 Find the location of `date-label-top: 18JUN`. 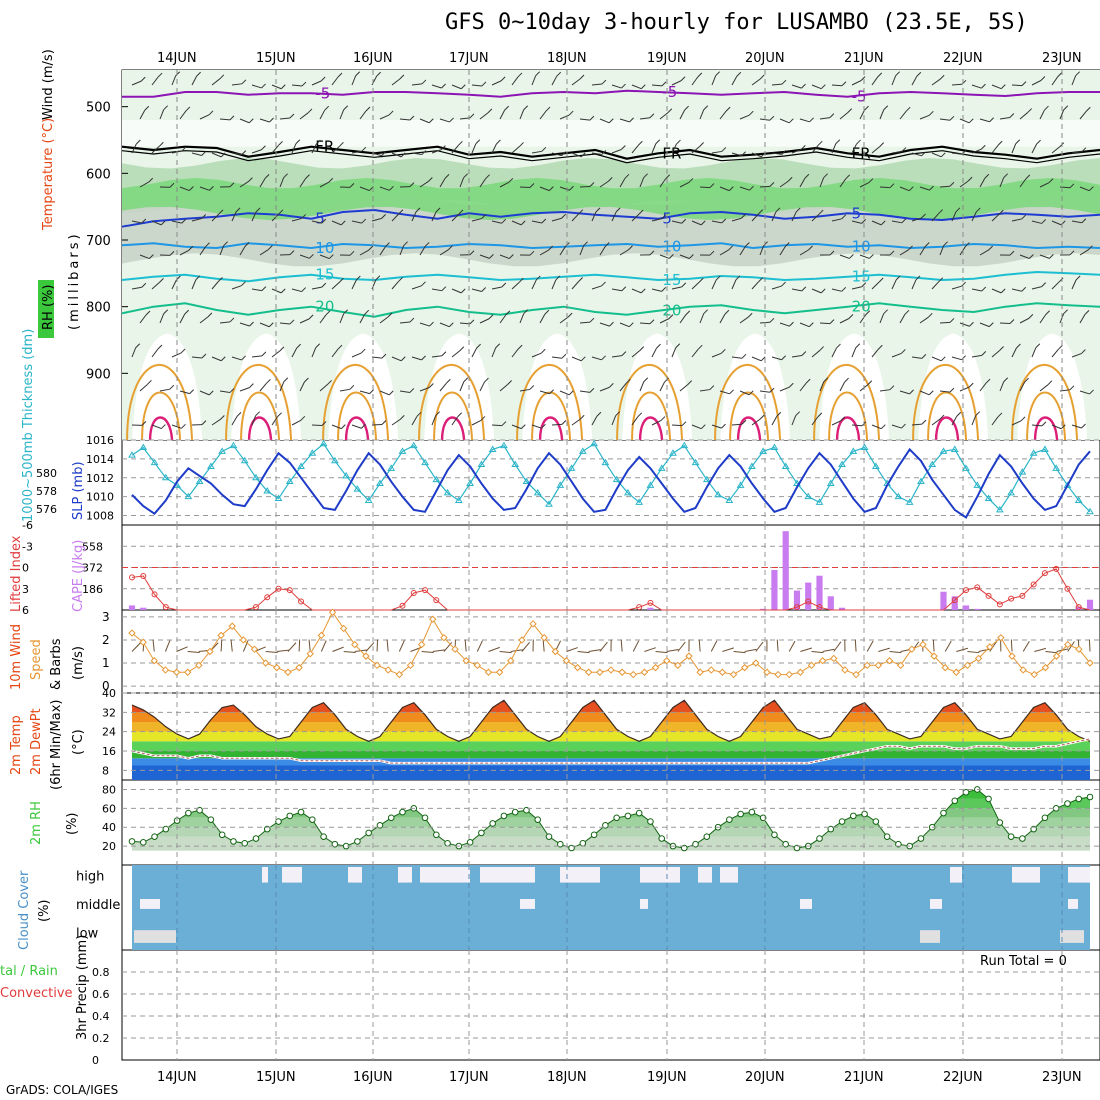

date-label-top: 18JUN is located at coordinates (567, 58).